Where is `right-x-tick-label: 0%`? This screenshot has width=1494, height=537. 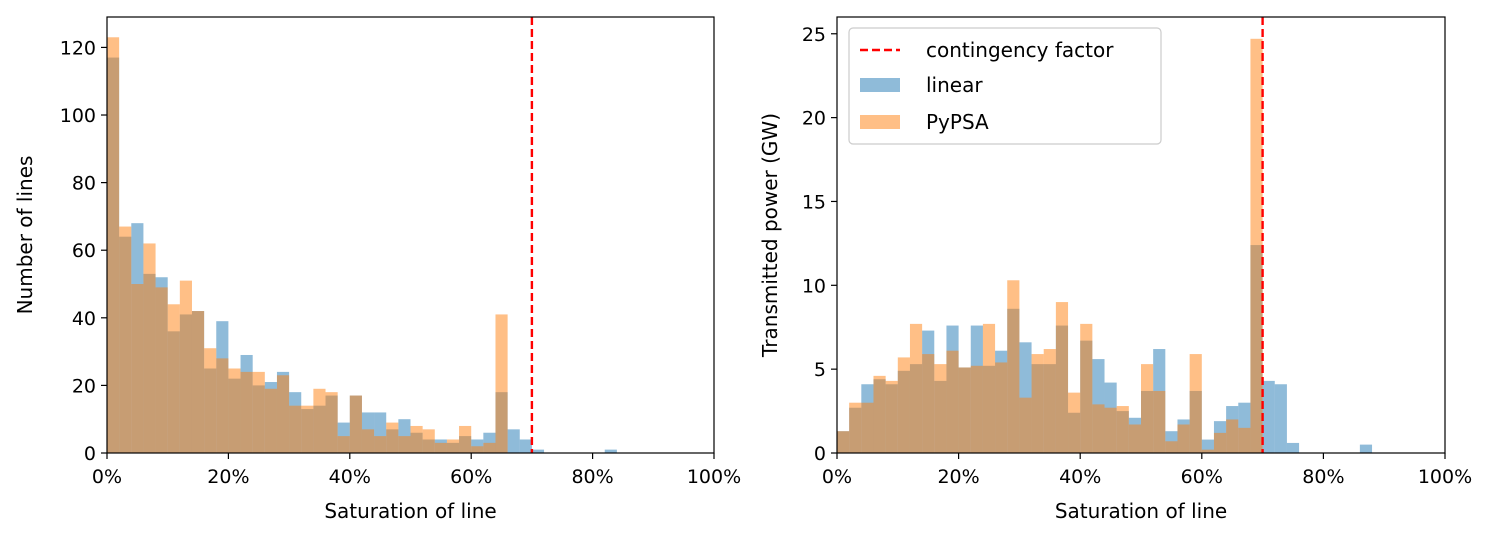
right-x-tick-label: 0% is located at coordinates (837, 477).